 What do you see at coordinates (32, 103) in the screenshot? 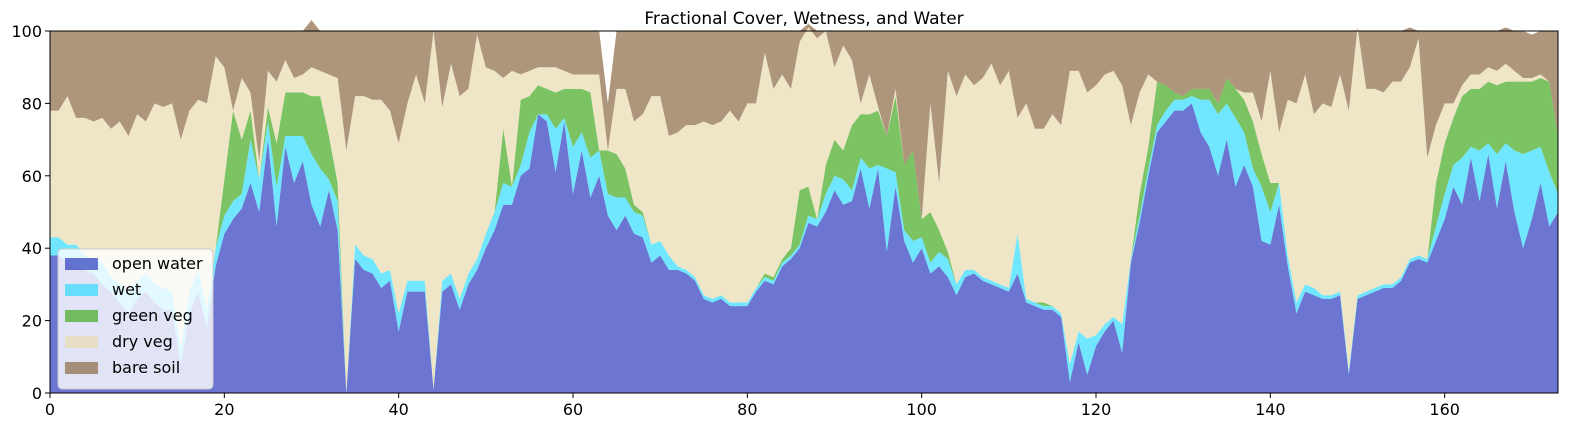
I see `y-tick-label: 80` at bounding box center [32, 103].